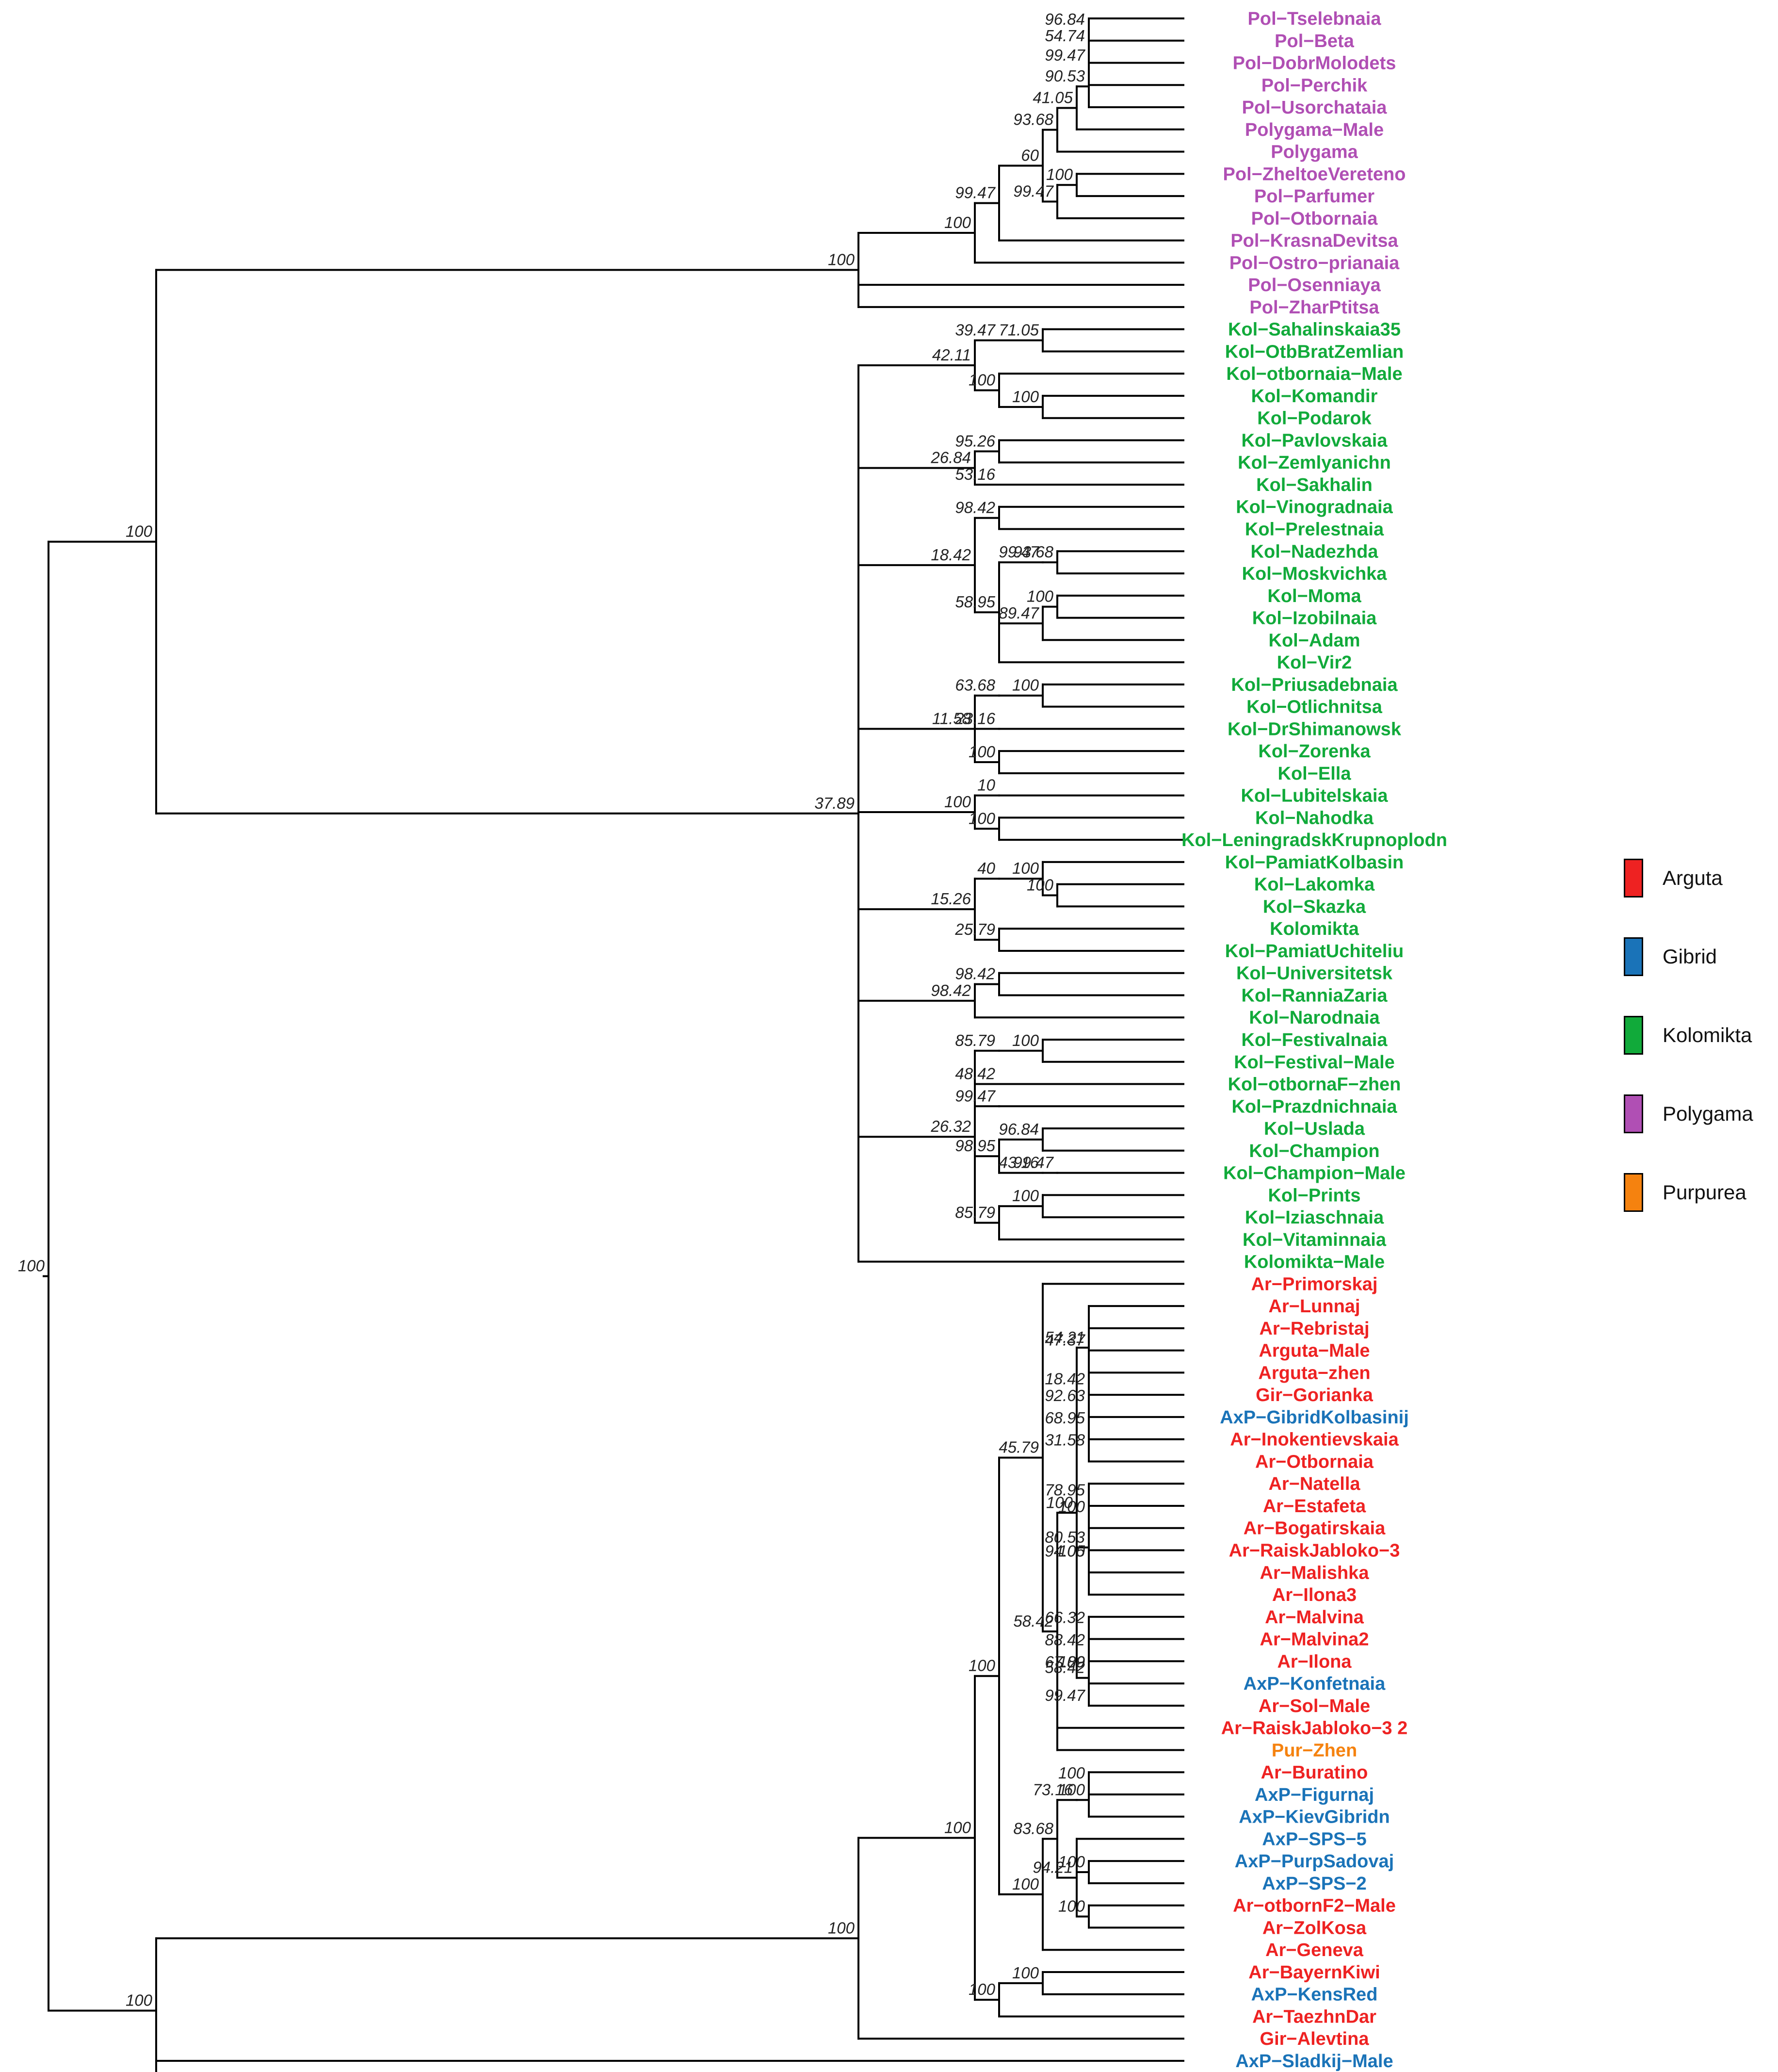 This screenshot has width=1778, height=2072. Describe the element at coordinates (1053, 1789) in the screenshot. I see `support-value: 73.16` at that location.